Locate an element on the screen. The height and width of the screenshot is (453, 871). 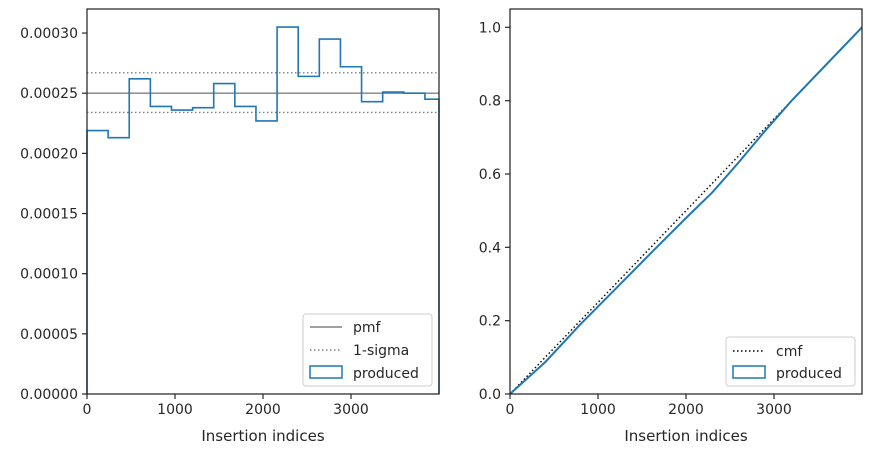
left-x-ticks: 0 1000 2000 3000 is located at coordinates (226, 406).